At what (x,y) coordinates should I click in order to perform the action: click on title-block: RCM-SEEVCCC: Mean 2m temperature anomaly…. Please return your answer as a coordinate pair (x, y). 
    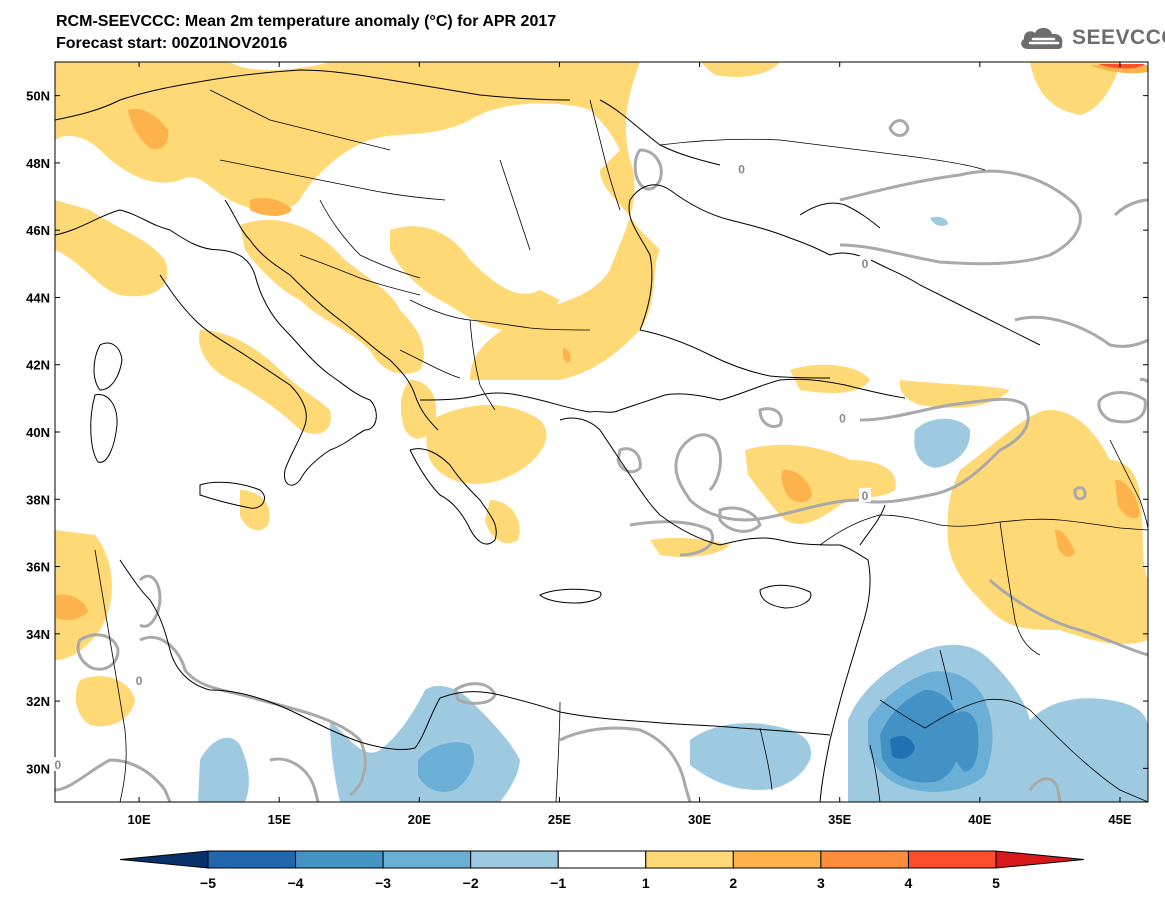
    Looking at the image, I should click on (306, 33).